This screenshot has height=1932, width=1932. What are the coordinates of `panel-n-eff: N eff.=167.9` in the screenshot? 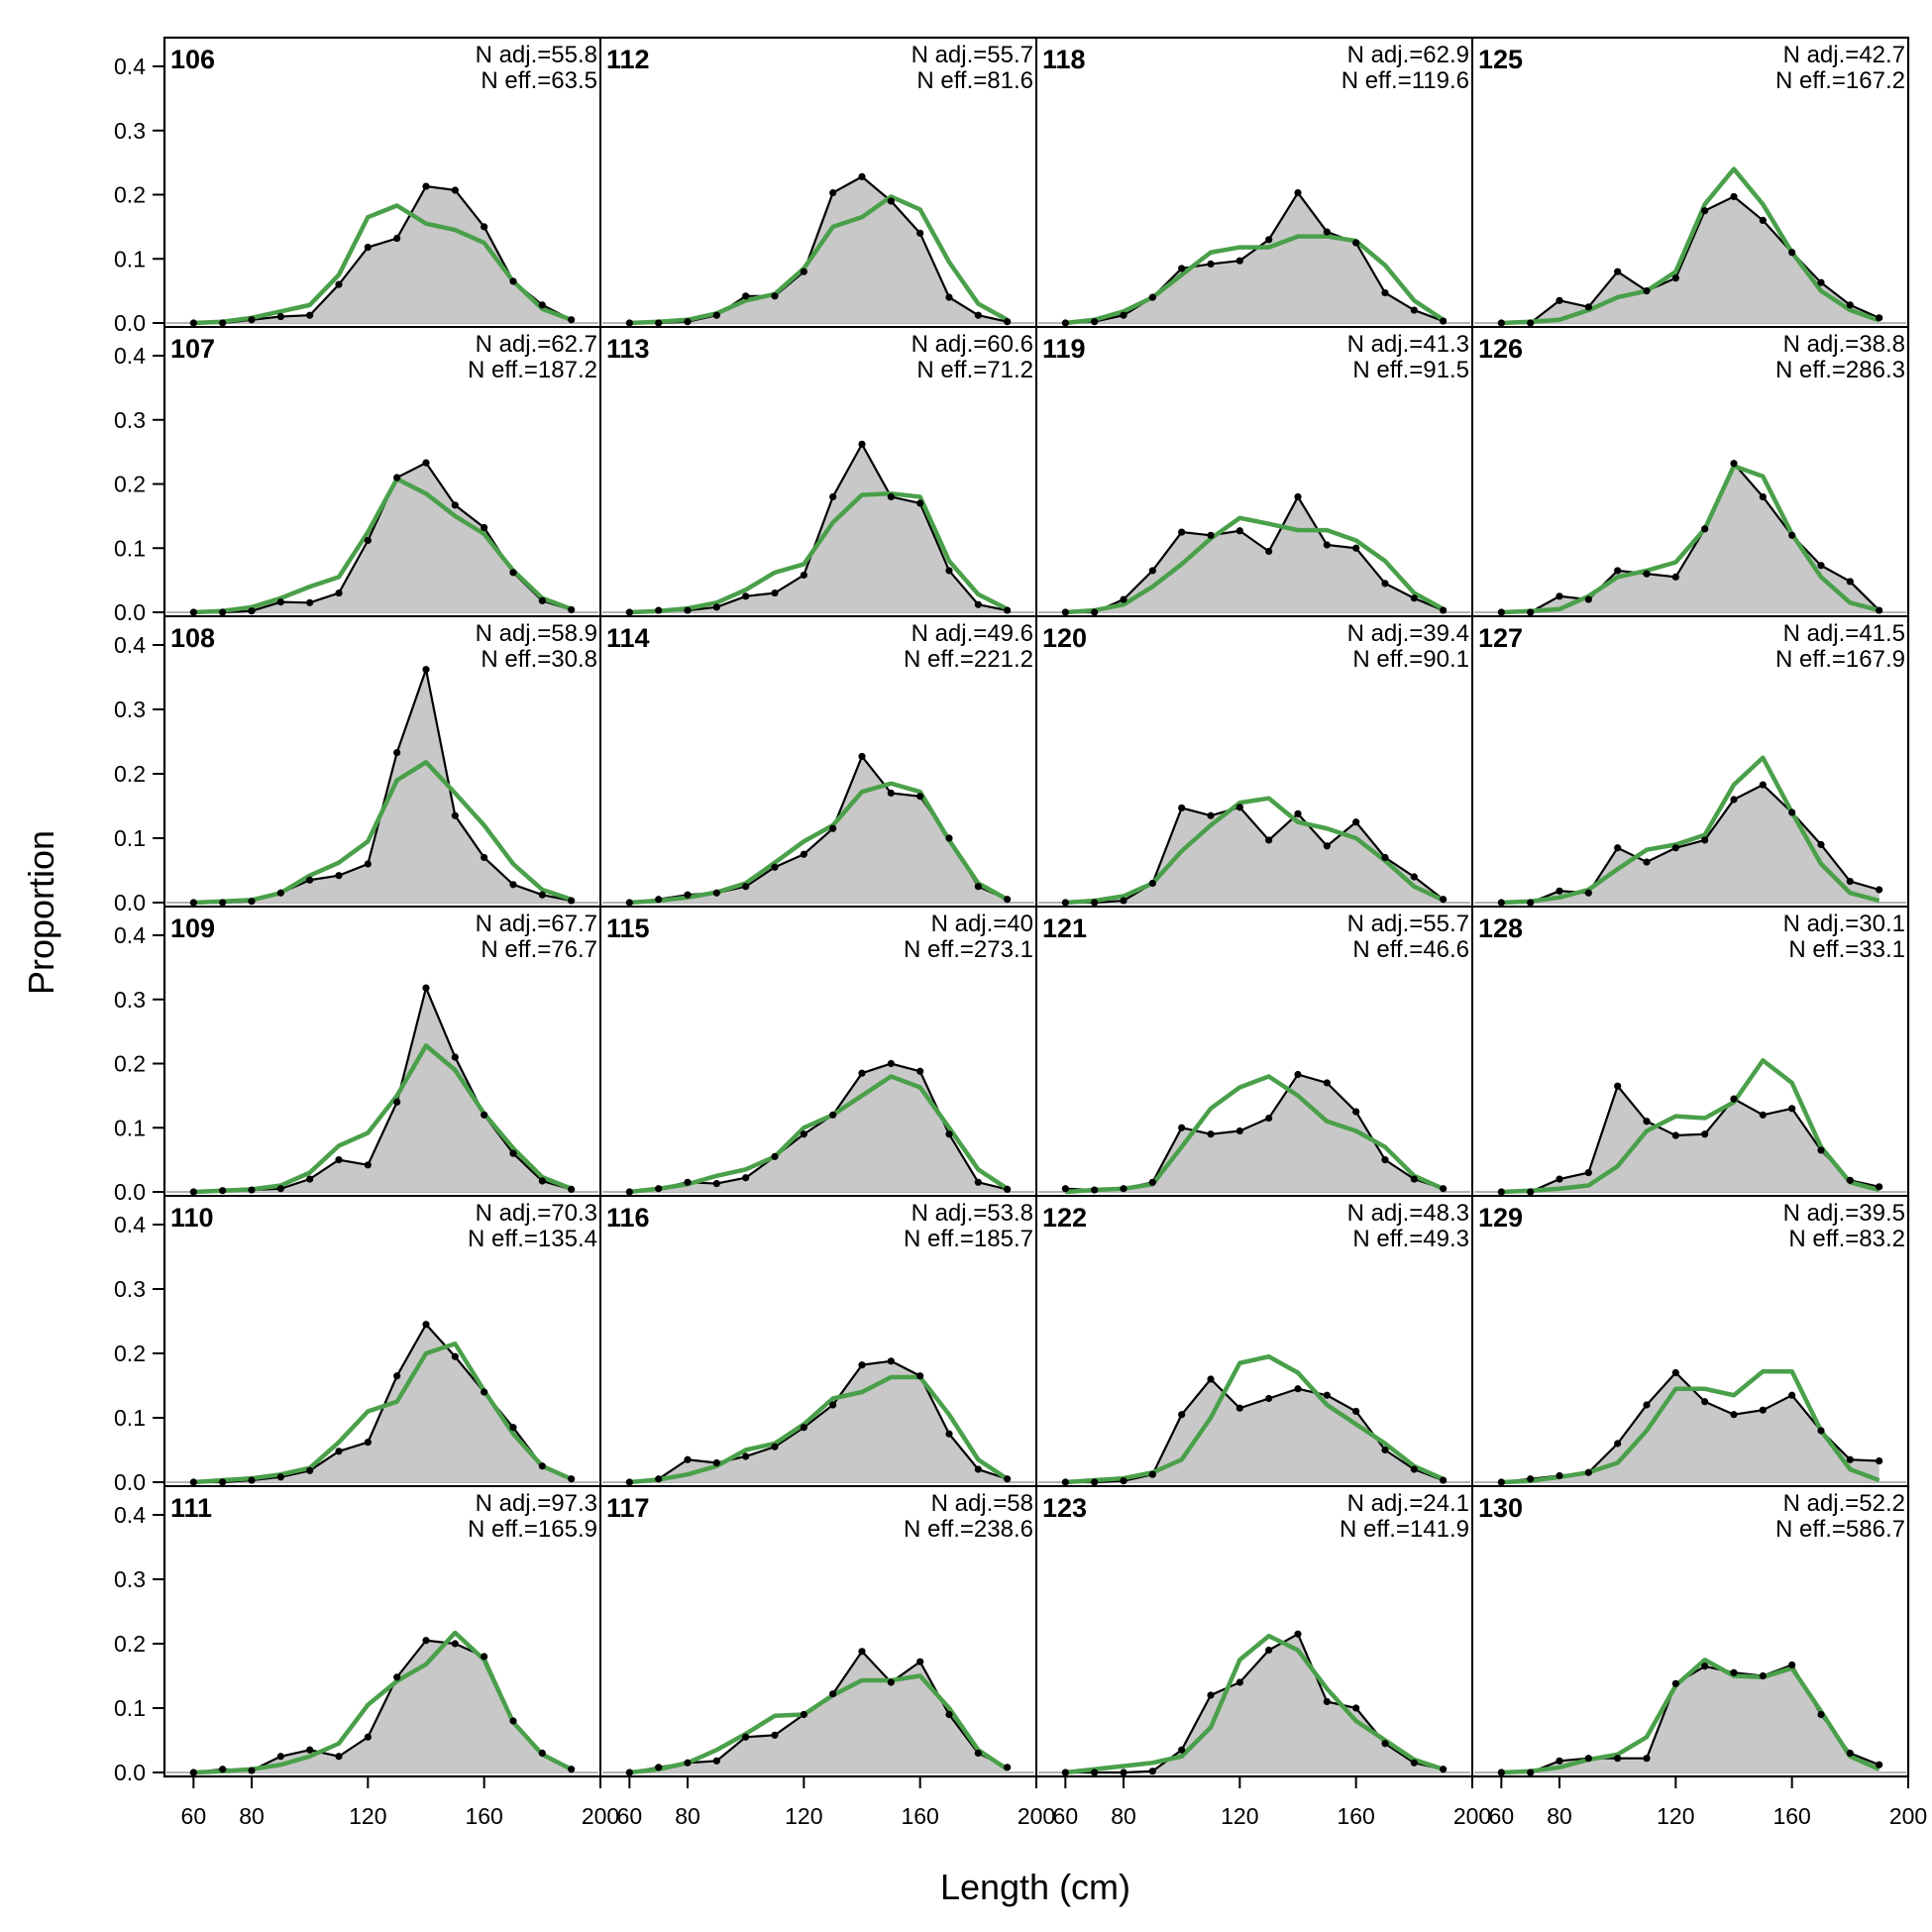 It's located at (1840, 659).